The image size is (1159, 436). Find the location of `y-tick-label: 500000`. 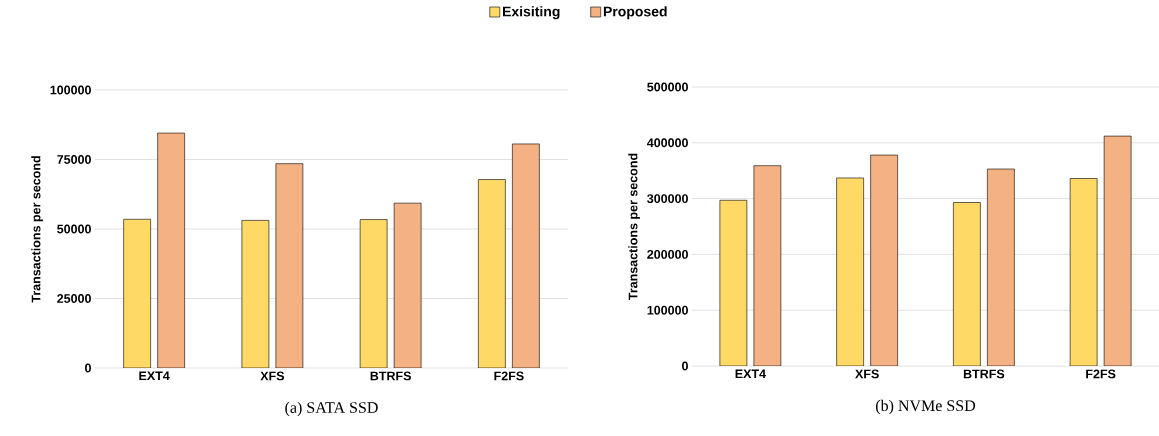

y-tick-label: 500000 is located at coordinates (667, 87).